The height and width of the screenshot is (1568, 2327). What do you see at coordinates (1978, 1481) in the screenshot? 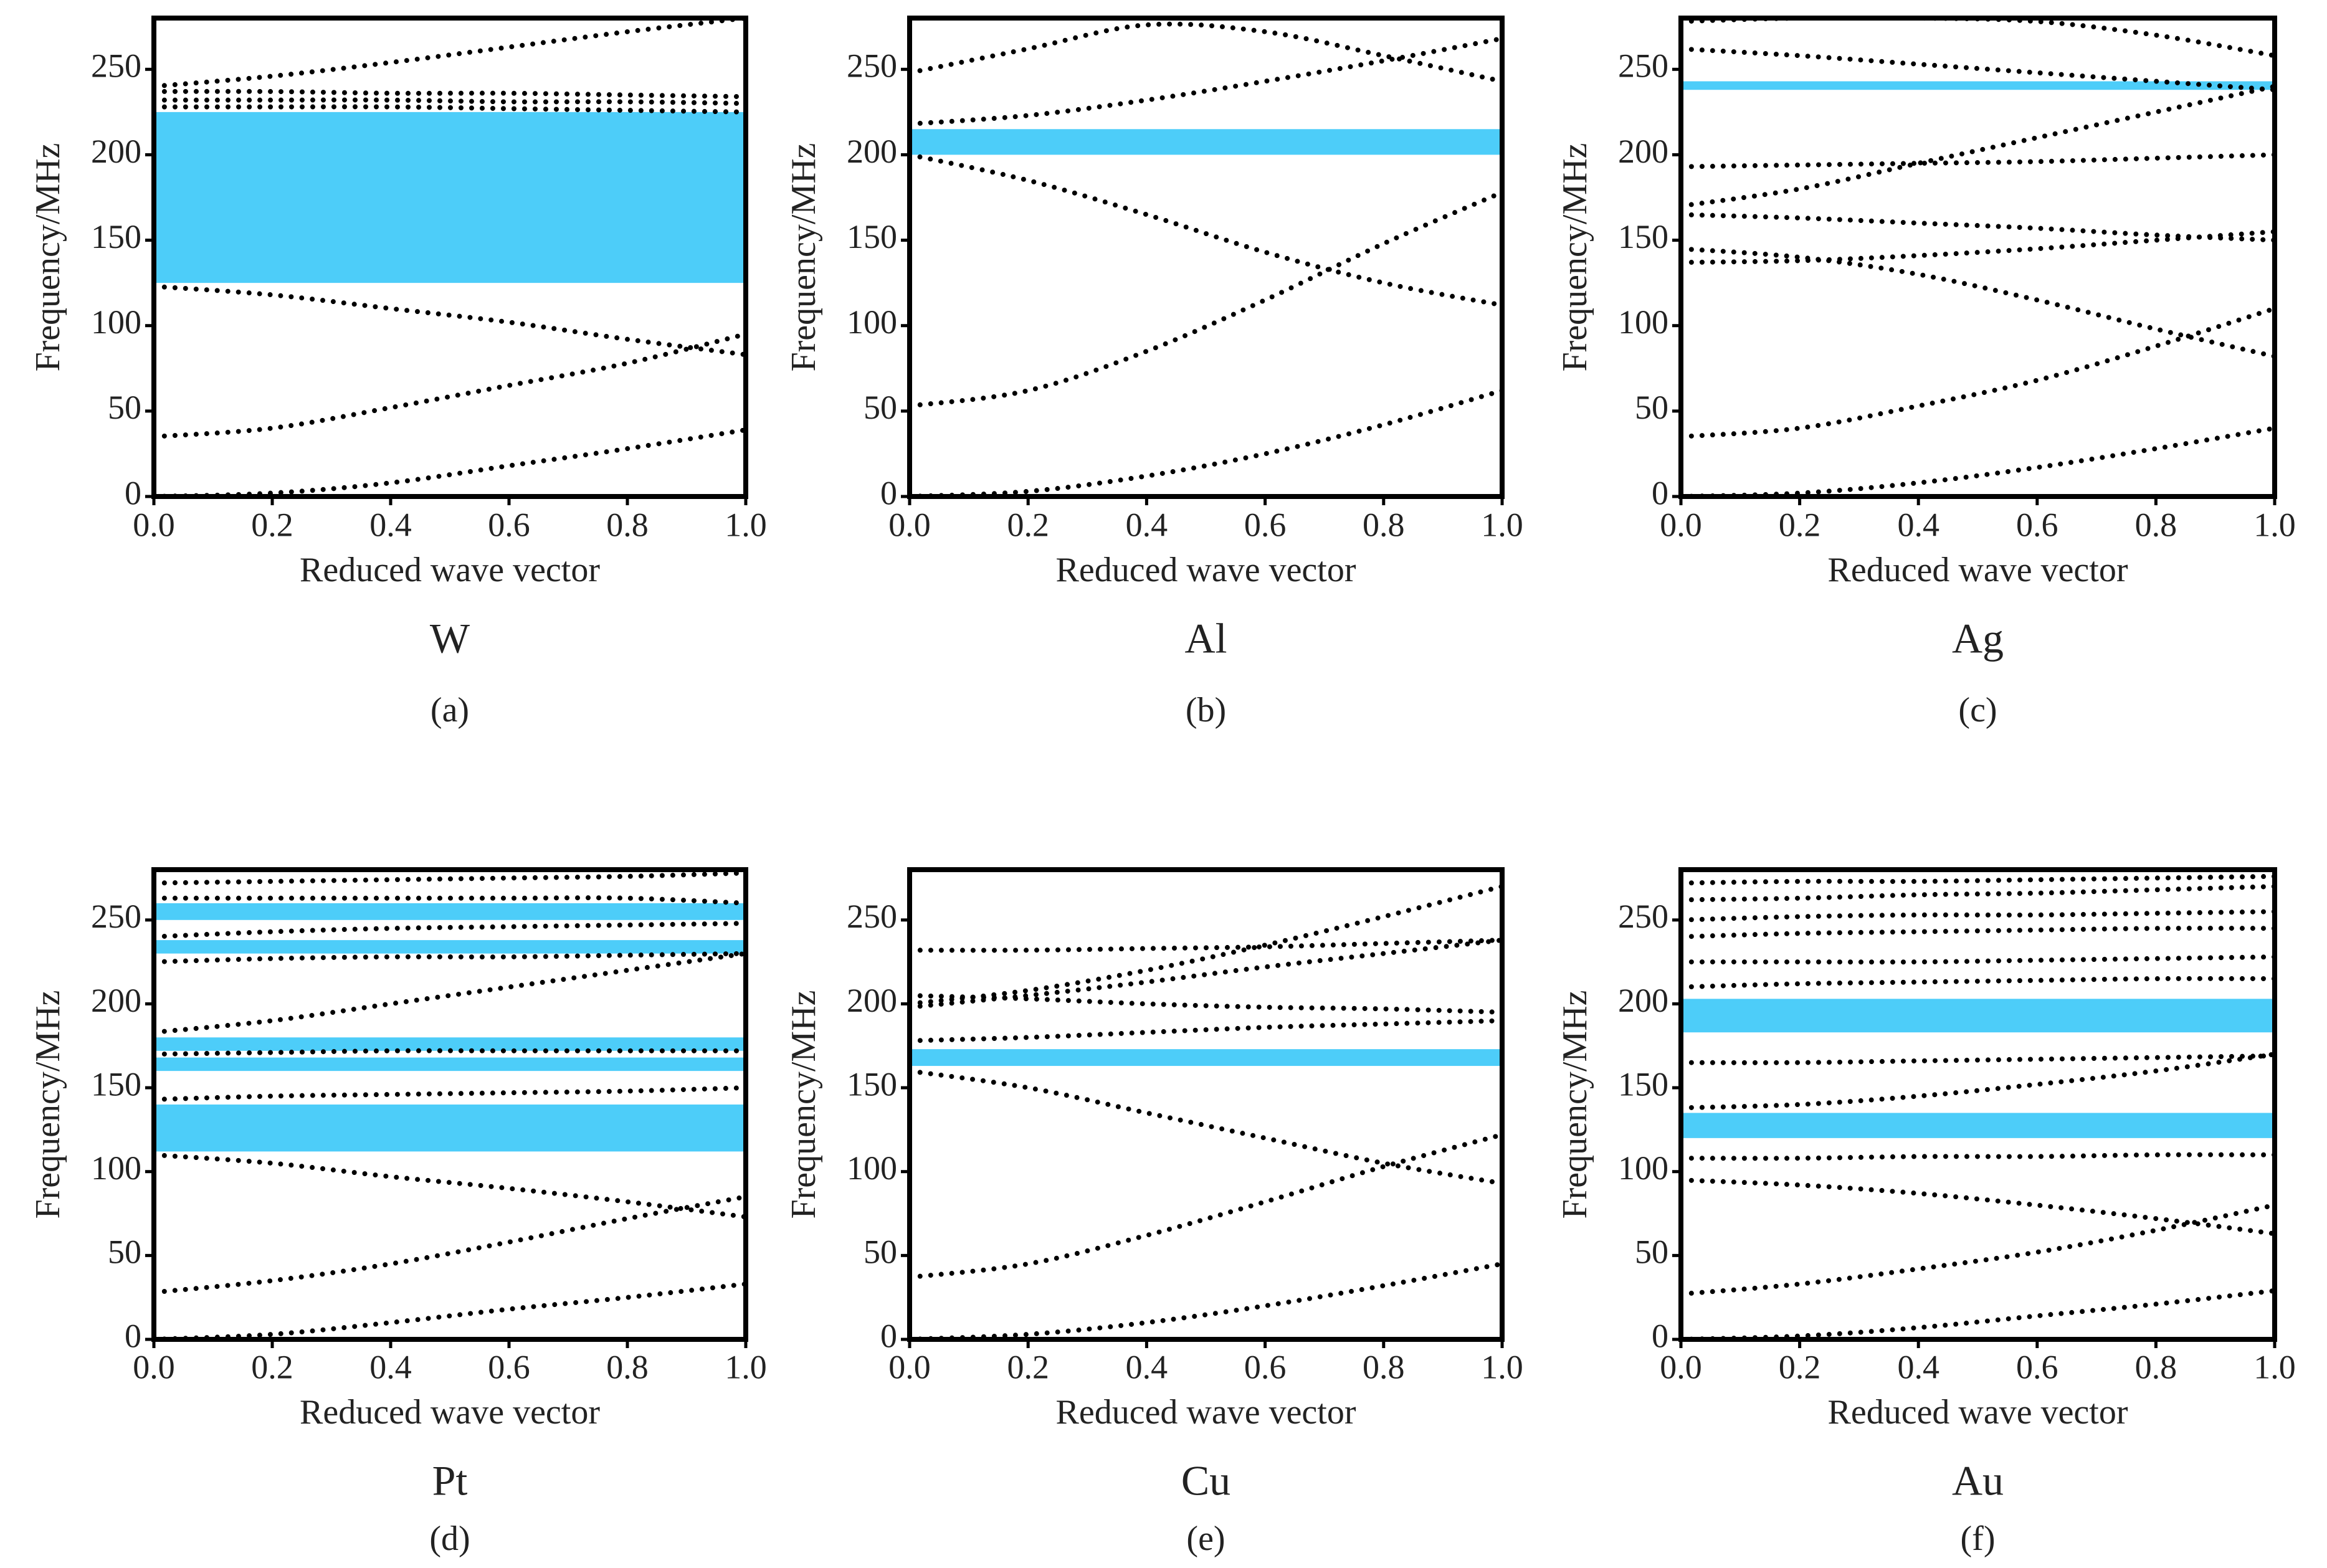
I see `panel-title: Au` at bounding box center [1978, 1481].